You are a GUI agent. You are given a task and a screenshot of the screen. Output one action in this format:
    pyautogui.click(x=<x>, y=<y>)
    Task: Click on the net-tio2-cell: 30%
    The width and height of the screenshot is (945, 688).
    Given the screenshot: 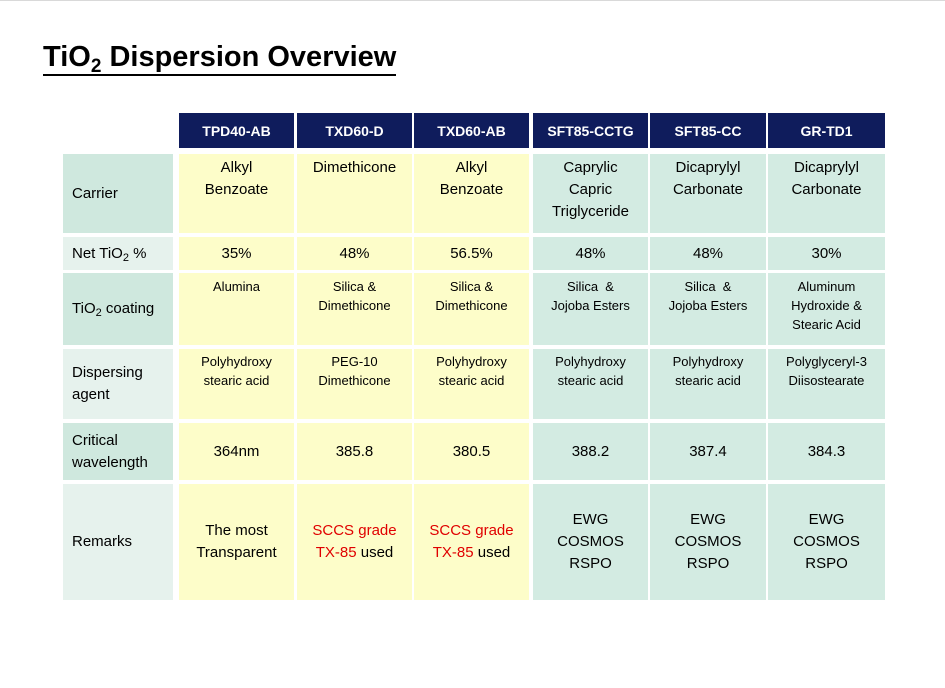 What is the action you would take?
    pyautogui.click(x=826, y=253)
    